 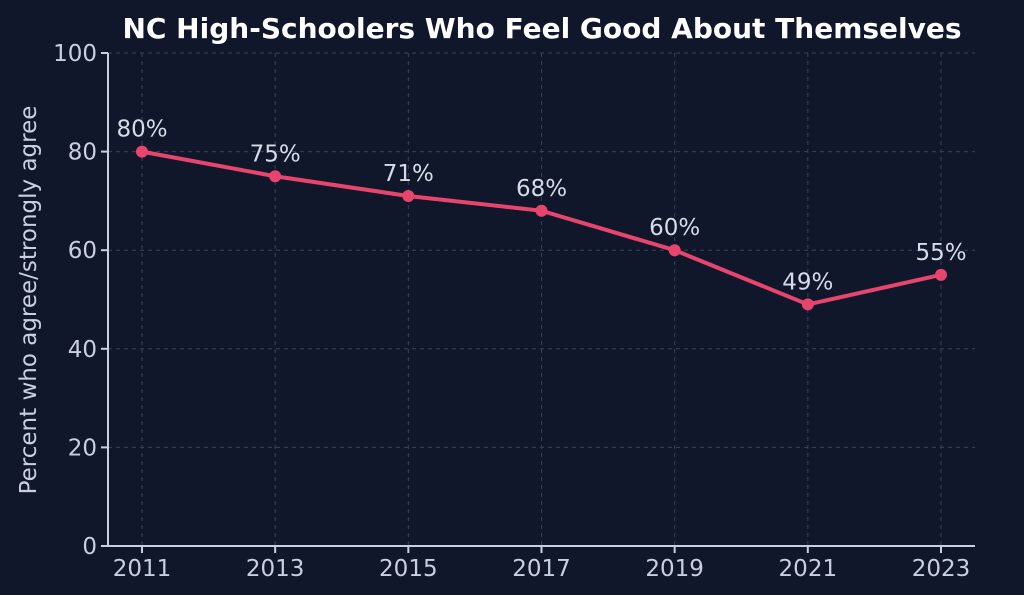 I want to click on x-tick-label: 2015, so click(x=408, y=569).